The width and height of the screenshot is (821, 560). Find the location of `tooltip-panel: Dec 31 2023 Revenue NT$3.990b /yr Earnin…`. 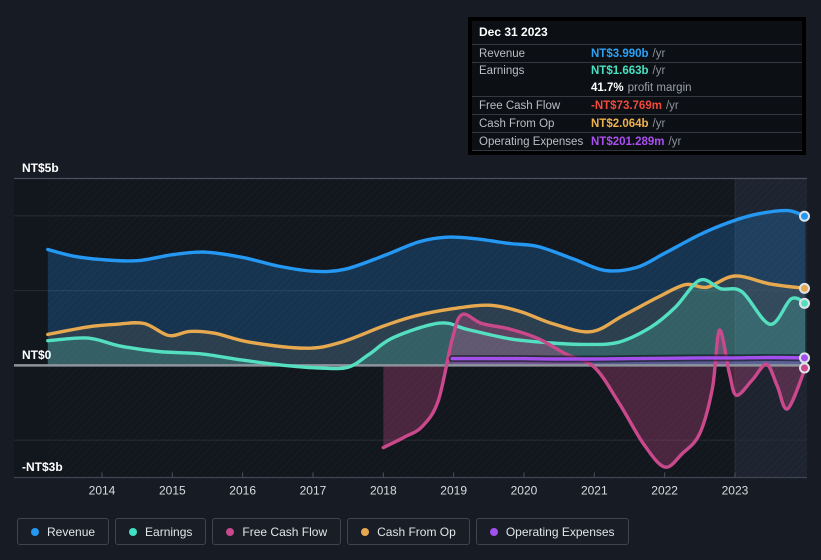

tooltip-panel: Dec 31 2023 Revenue NT$3.990b /yr Earnin… is located at coordinates (637, 86).